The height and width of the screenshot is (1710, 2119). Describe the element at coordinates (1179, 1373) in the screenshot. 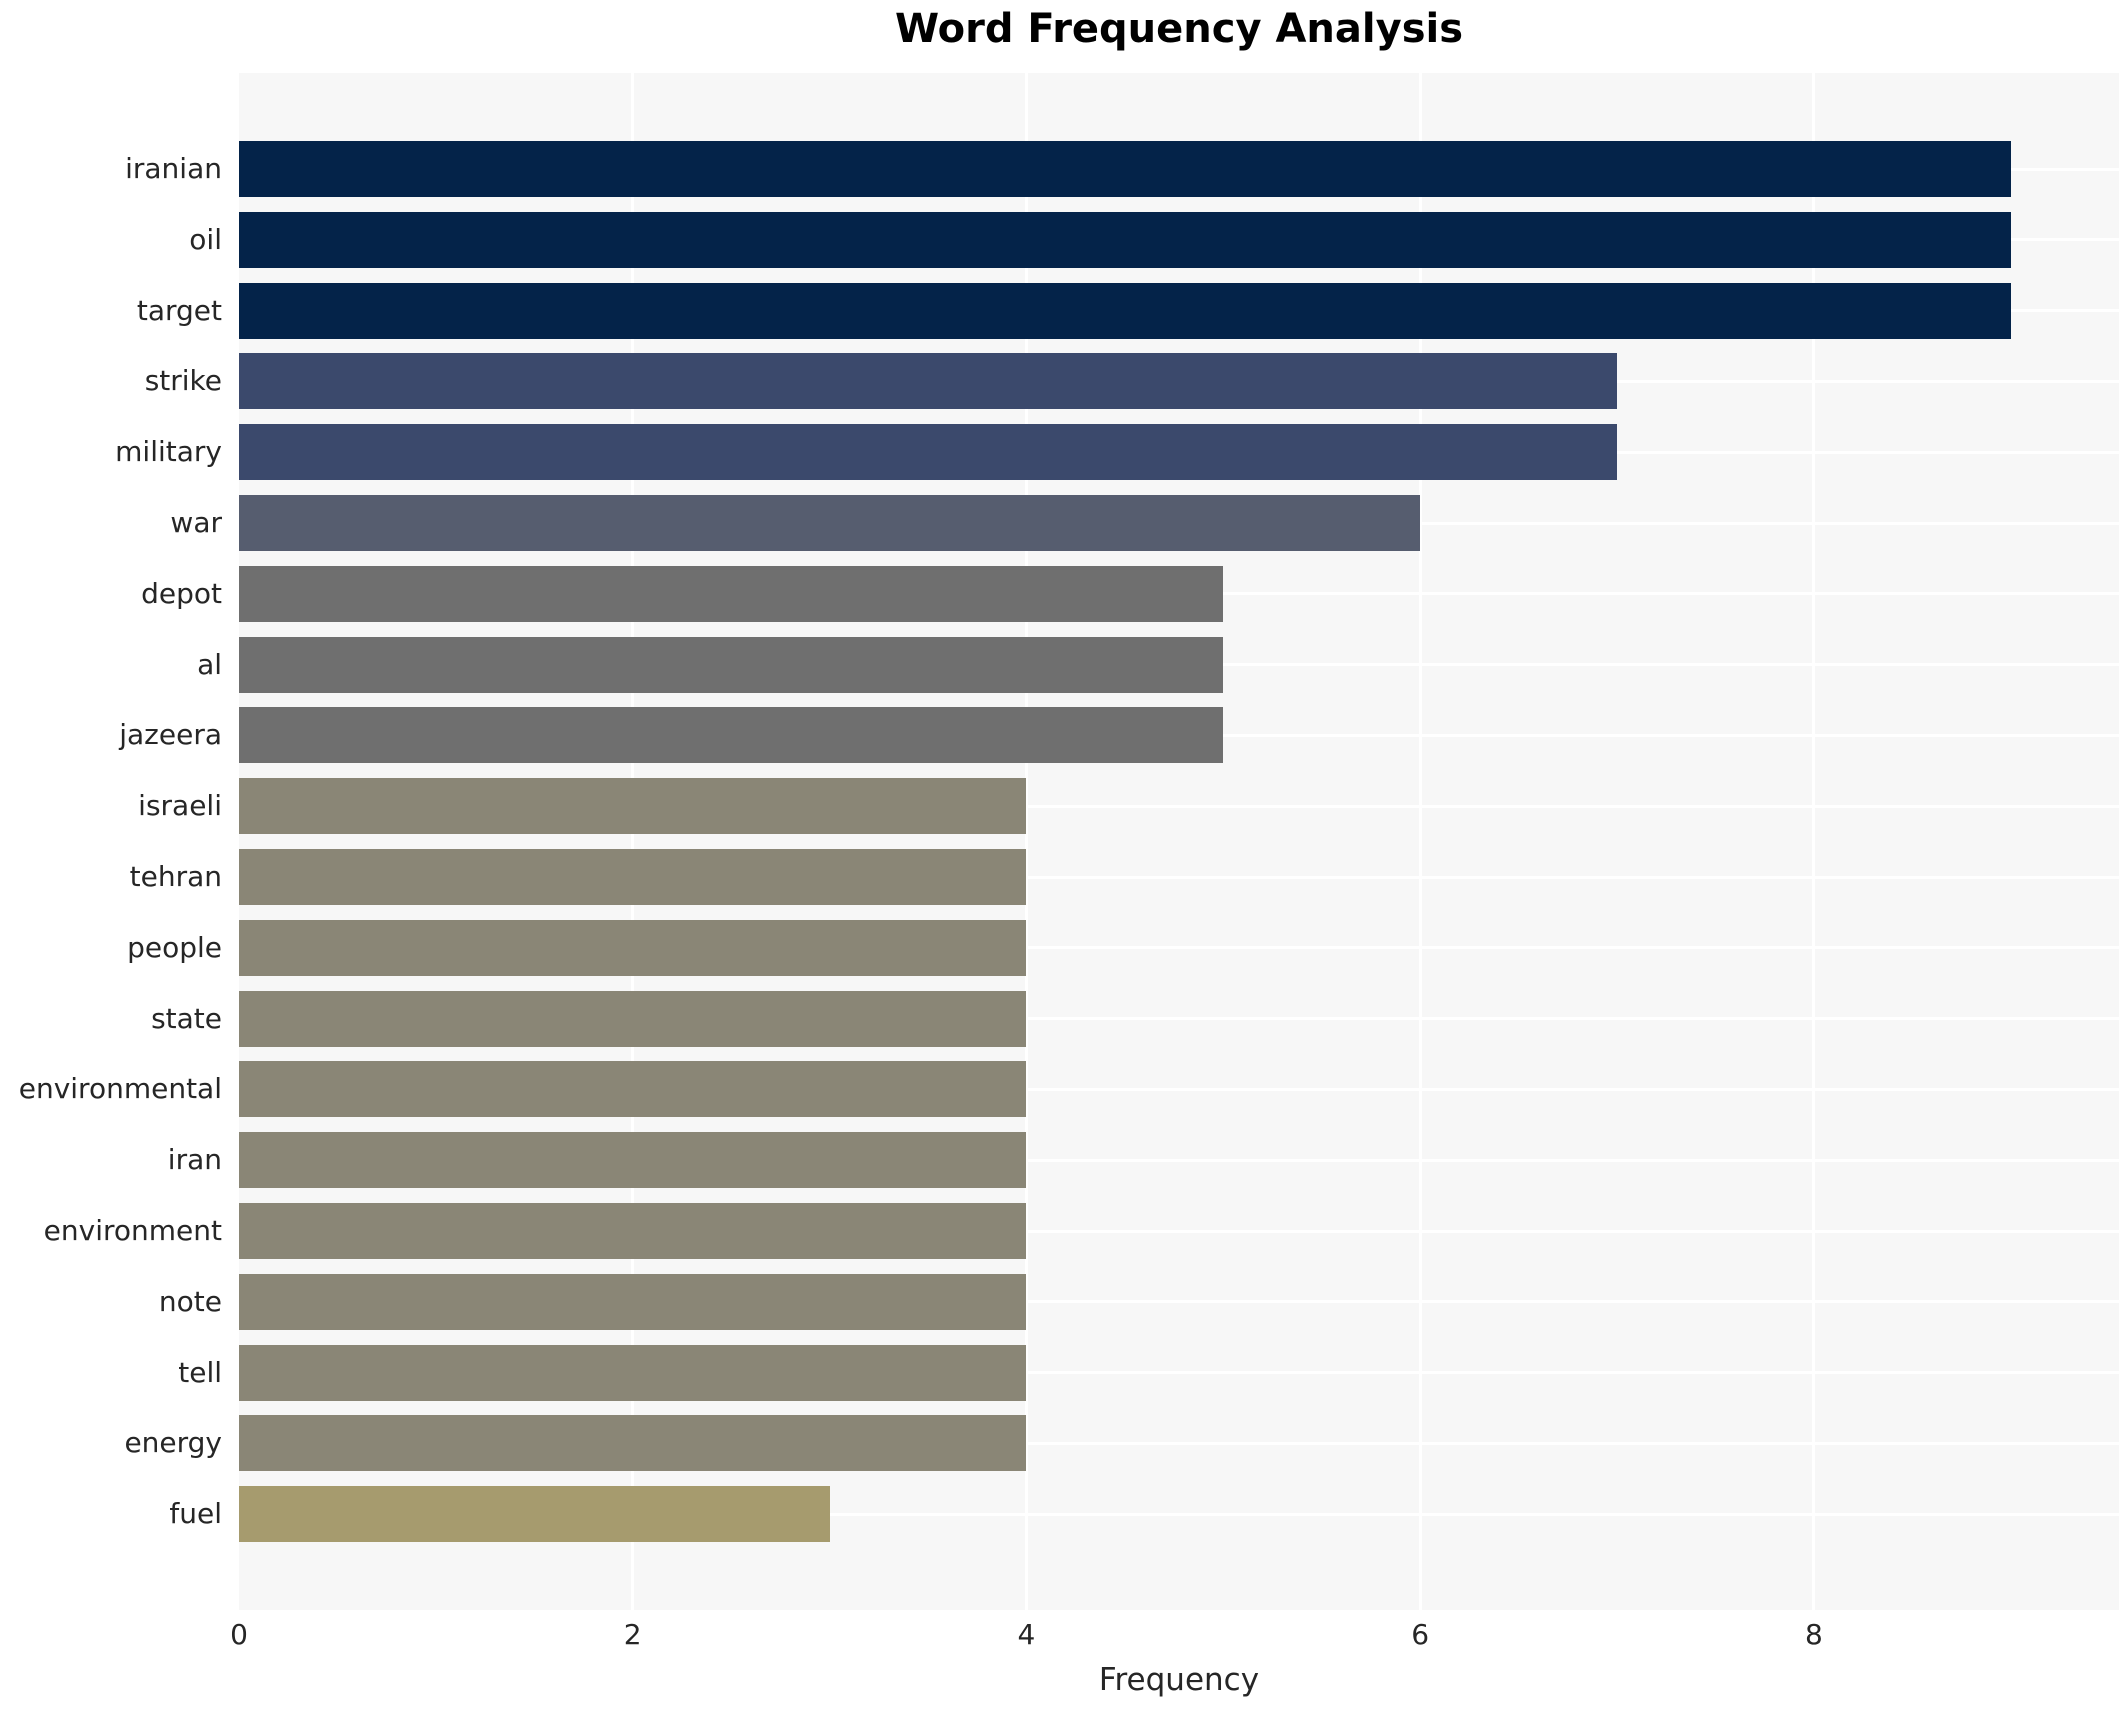

I see `gridline-row-tell` at that location.